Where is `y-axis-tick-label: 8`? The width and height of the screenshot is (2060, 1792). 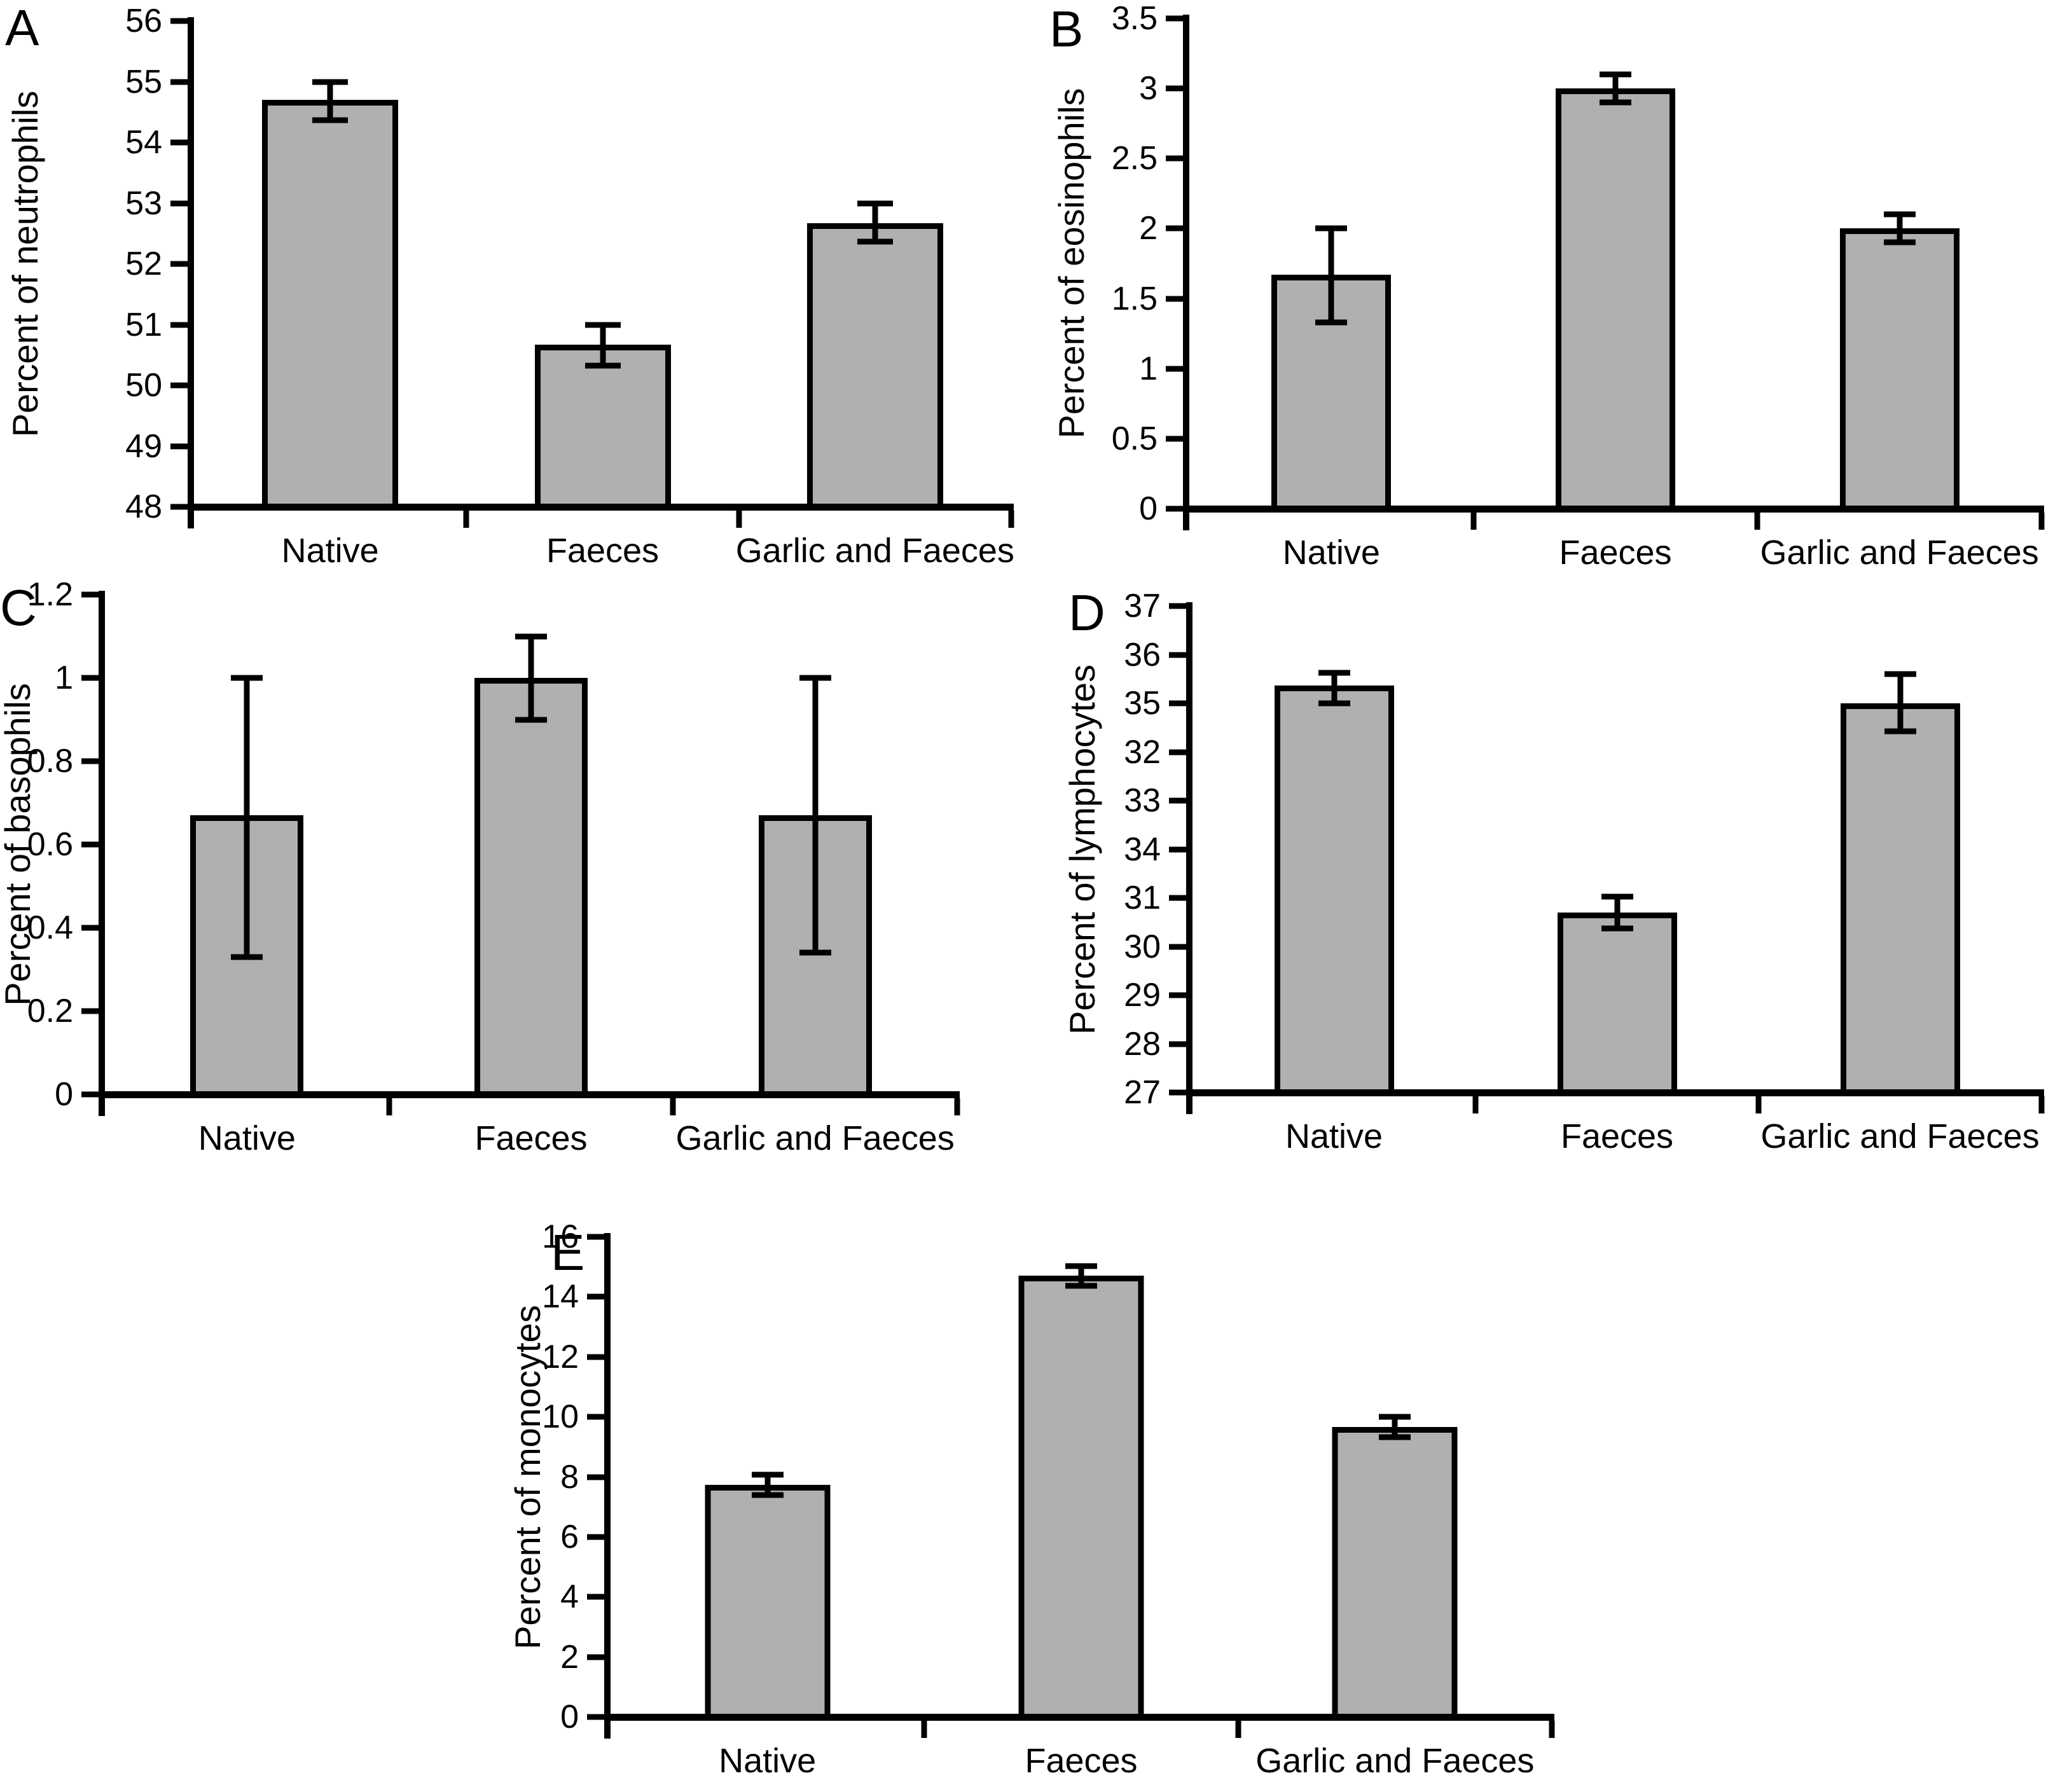 y-axis-tick-label: 8 is located at coordinates (569, 1477).